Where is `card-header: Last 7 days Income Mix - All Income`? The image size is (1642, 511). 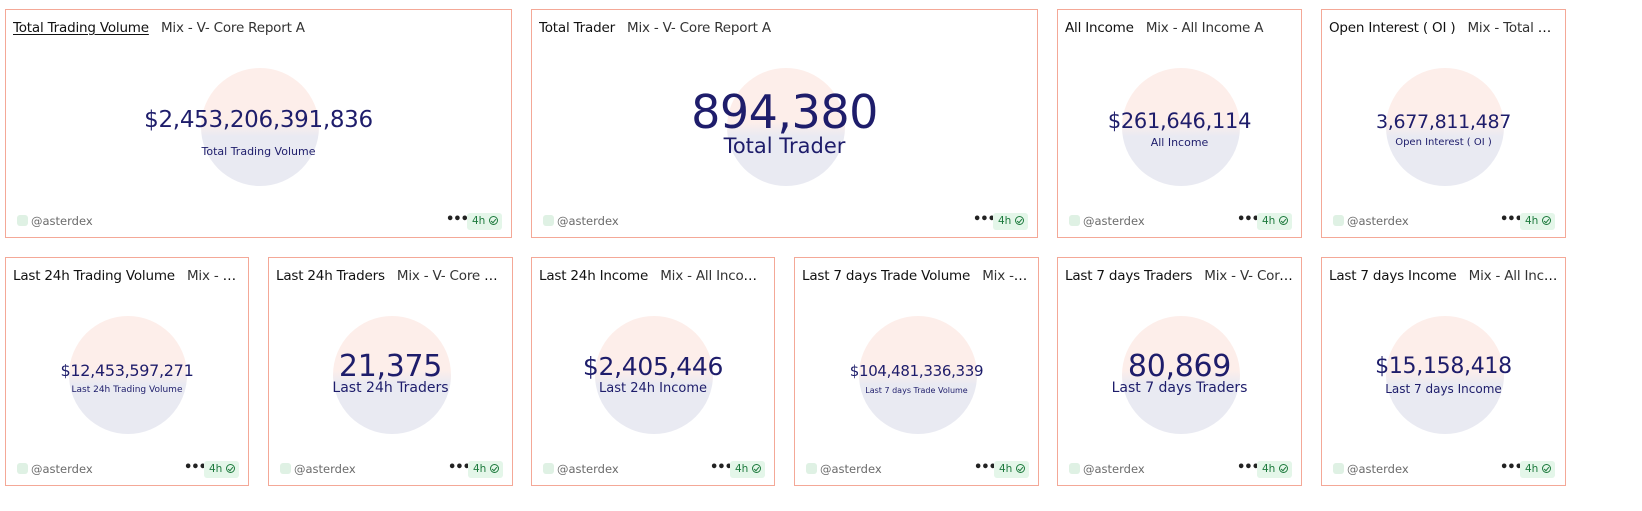 card-header: Last 7 days Income Mix - All Income is located at coordinates (1443, 276).